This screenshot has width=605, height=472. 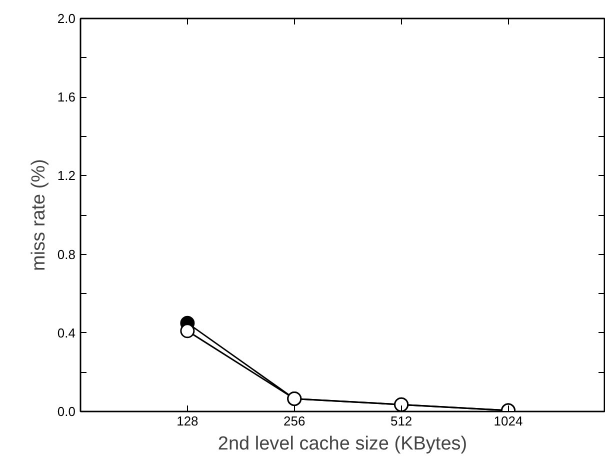 I want to click on y-tick-label: 1.6, so click(x=66, y=97).